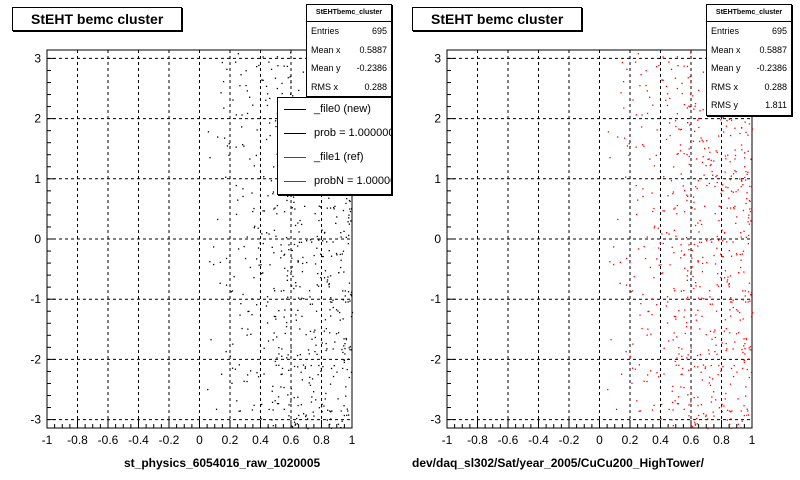 Image resolution: width=800 pixels, height=480 pixels. What do you see at coordinates (779, 31) in the screenshot?
I see `stats-value: 695` at bounding box center [779, 31].